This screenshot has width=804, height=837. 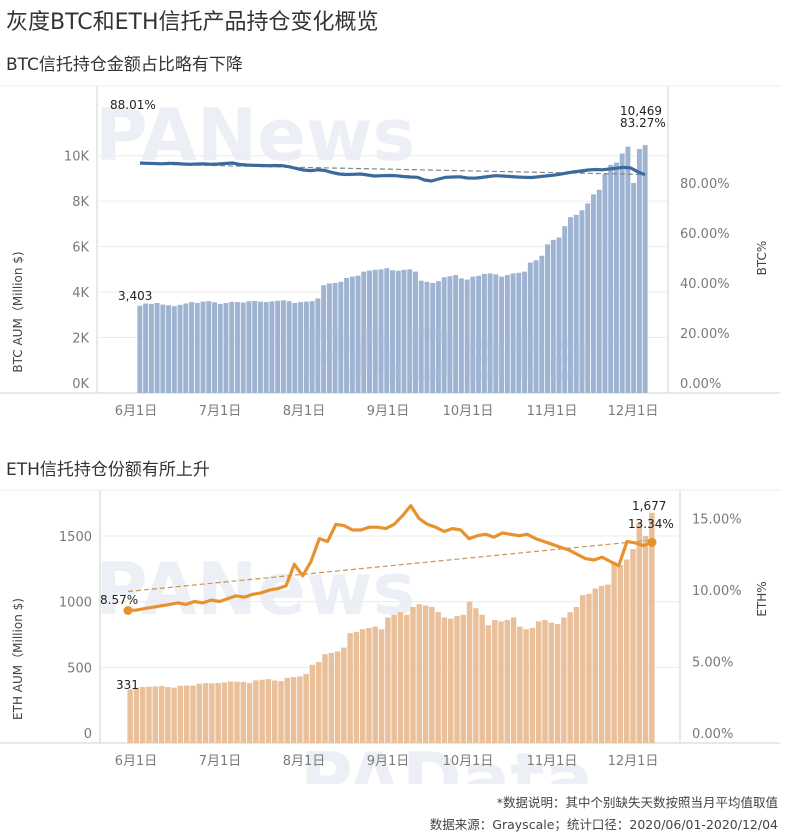 What do you see at coordinates (220, 761) in the screenshot?
I see `x-tick-label: 7月1日` at bounding box center [220, 761].